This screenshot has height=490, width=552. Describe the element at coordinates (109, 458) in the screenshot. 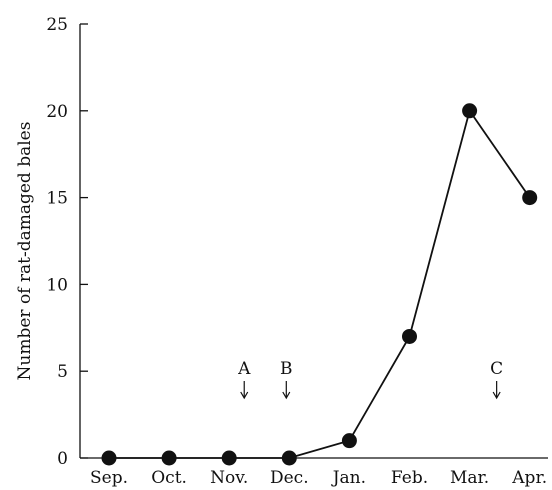

I see `data-point-sep` at that location.